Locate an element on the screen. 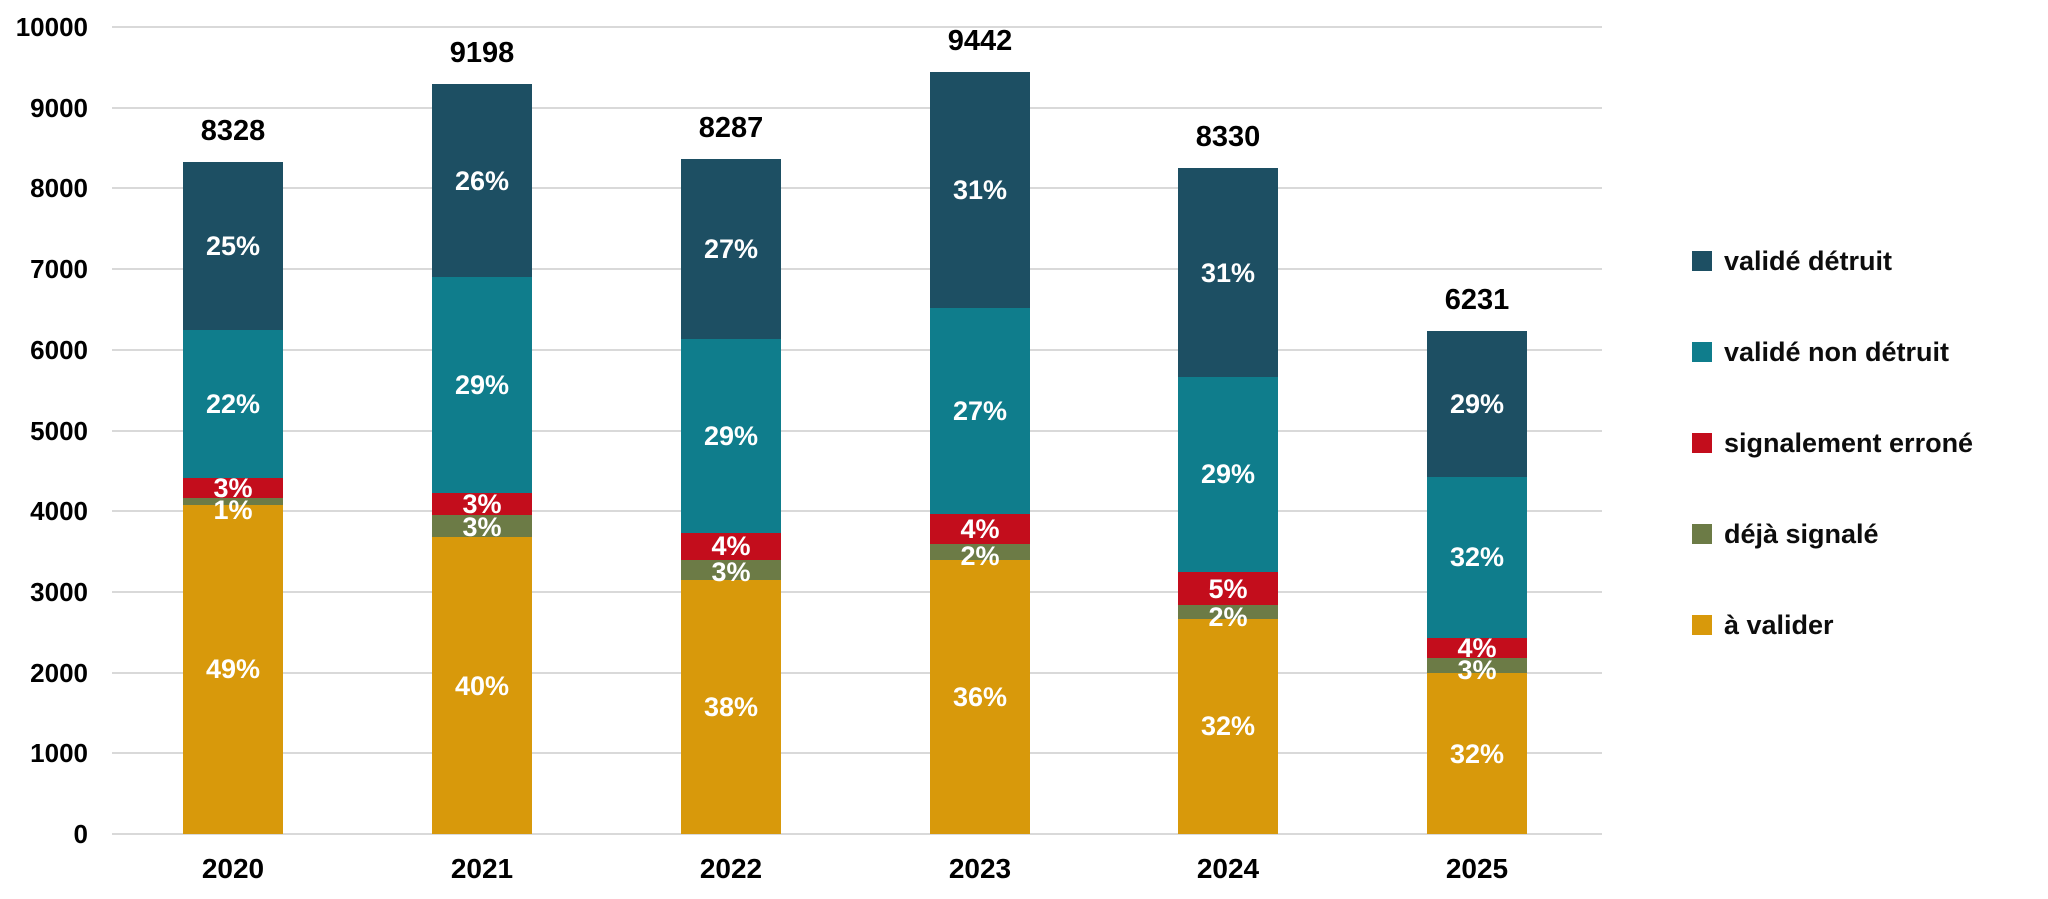  bar-total-label: 8328 is located at coordinates (233, 130).